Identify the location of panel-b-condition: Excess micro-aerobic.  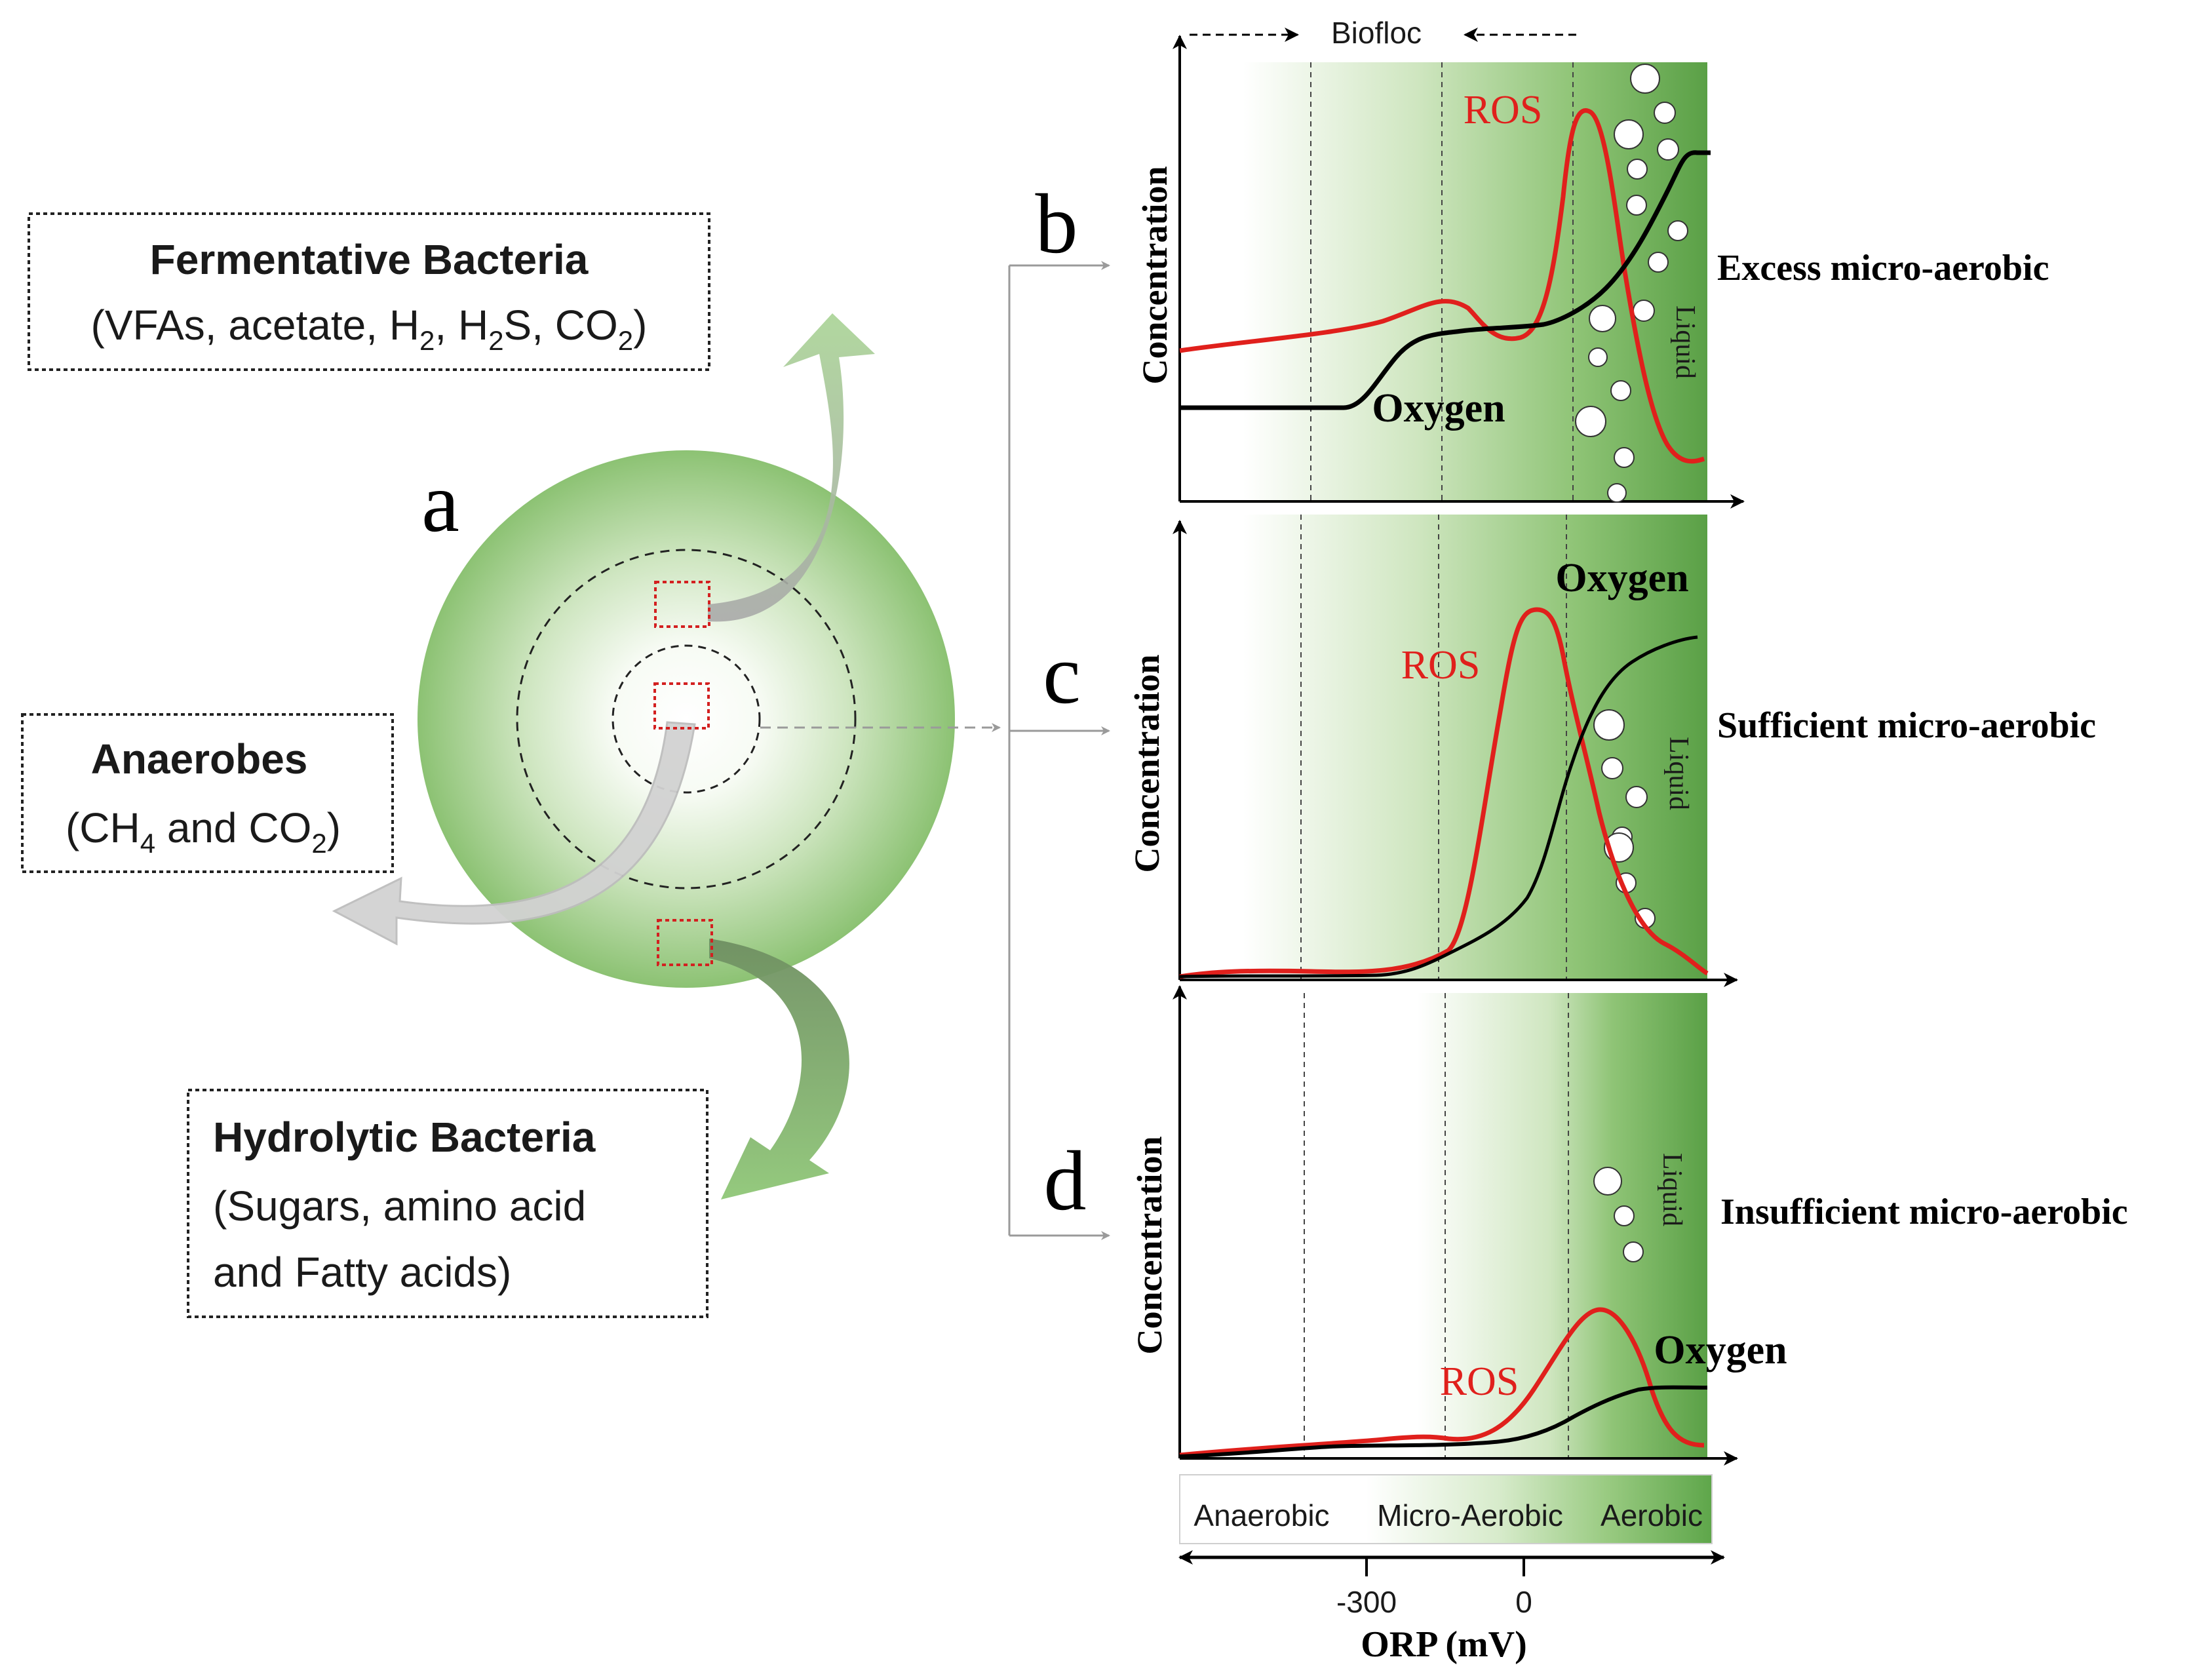
(1883, 268).